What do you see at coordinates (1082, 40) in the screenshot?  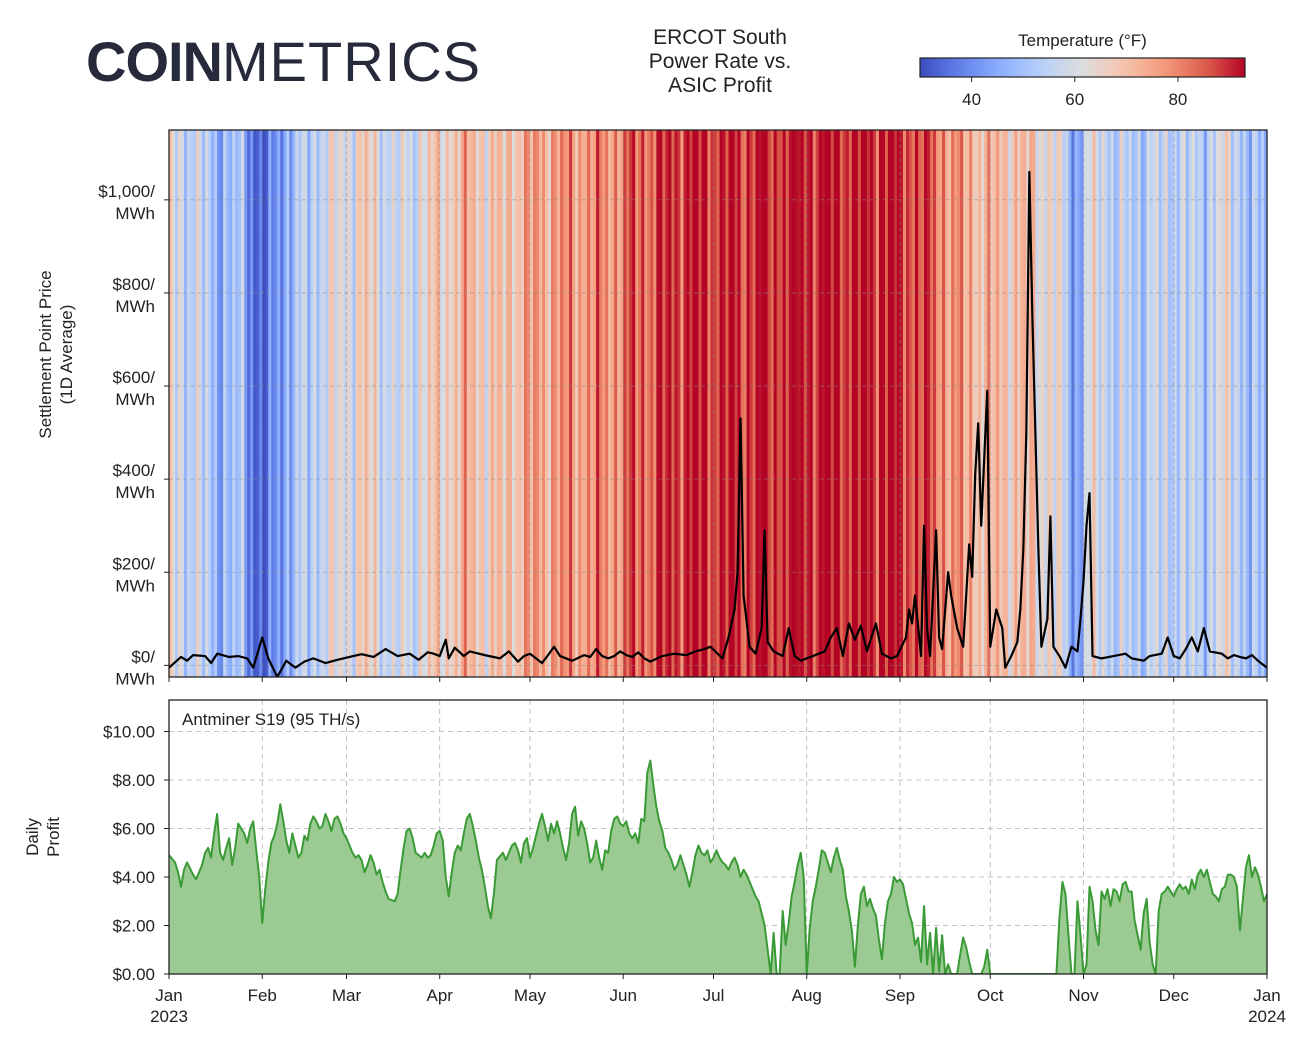 I see `colorbar-title: Temperature (°F)` at bounding box center [1082, 40].